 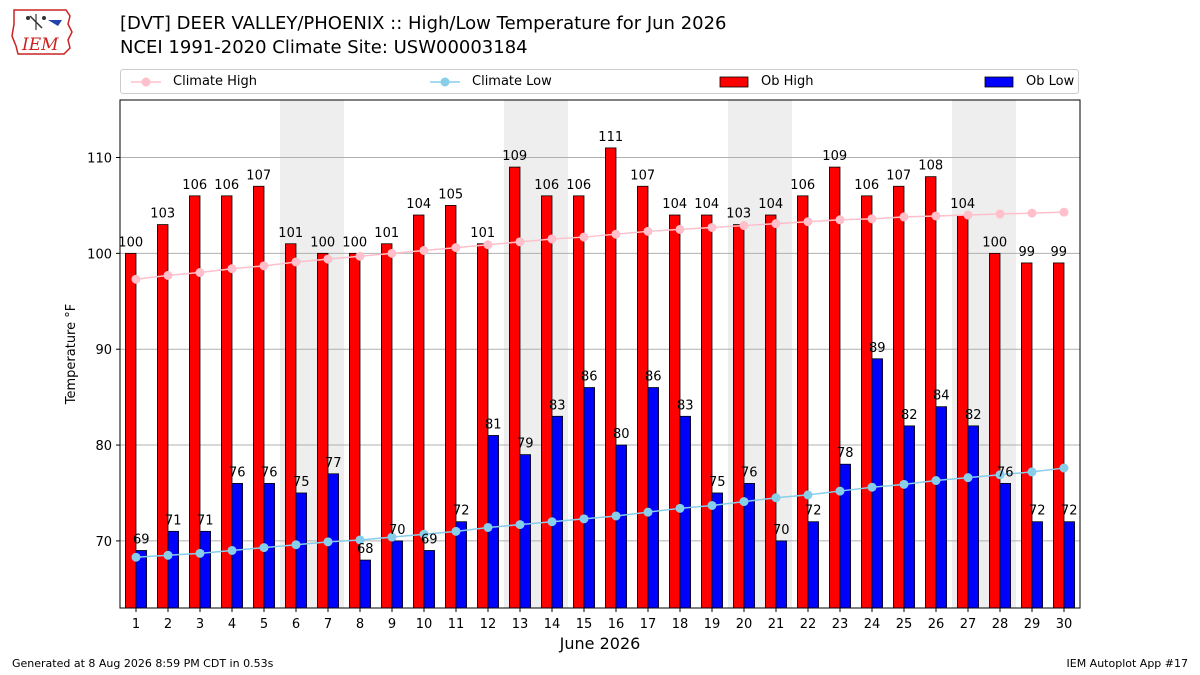 I want to click on ob-low-label-6: 75, so click(x=301, y=482).